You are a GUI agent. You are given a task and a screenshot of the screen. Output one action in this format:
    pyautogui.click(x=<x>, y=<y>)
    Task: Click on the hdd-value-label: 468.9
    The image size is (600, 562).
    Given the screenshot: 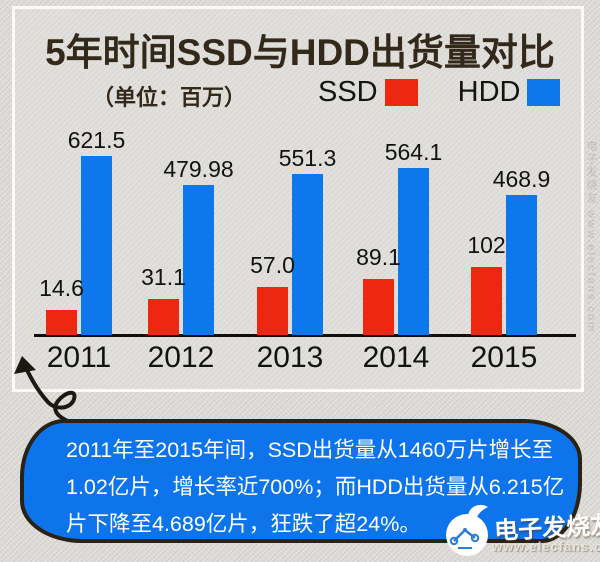 What is the action you would take?
    pyautogui.click(x=521, y=179)
    